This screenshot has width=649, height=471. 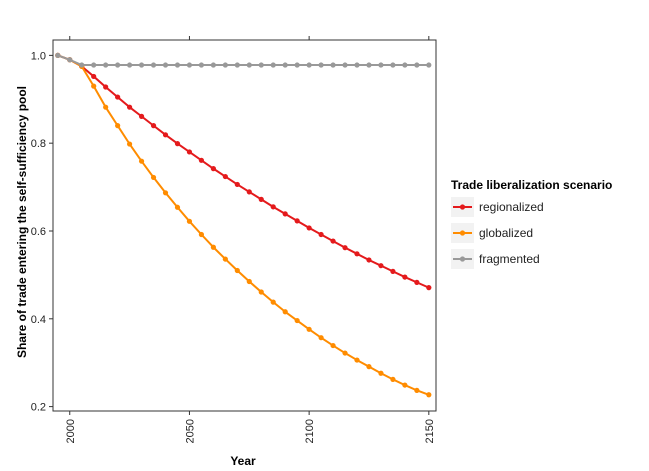 I want to click on y-tick-label: 0.6, so click(x=38, y=232).